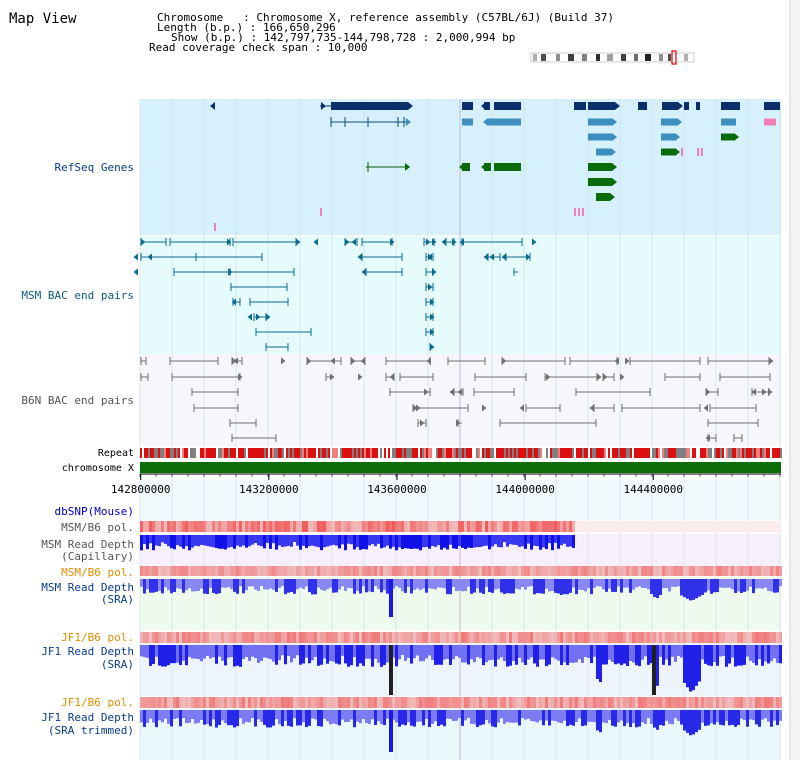 Image resolution: width=800 pixels, height=764 pixels. What do you see at coordinates (98, 468) in the screenshot?
I see `chromosome-label: chromosome X` at bounding box center [98, 468].